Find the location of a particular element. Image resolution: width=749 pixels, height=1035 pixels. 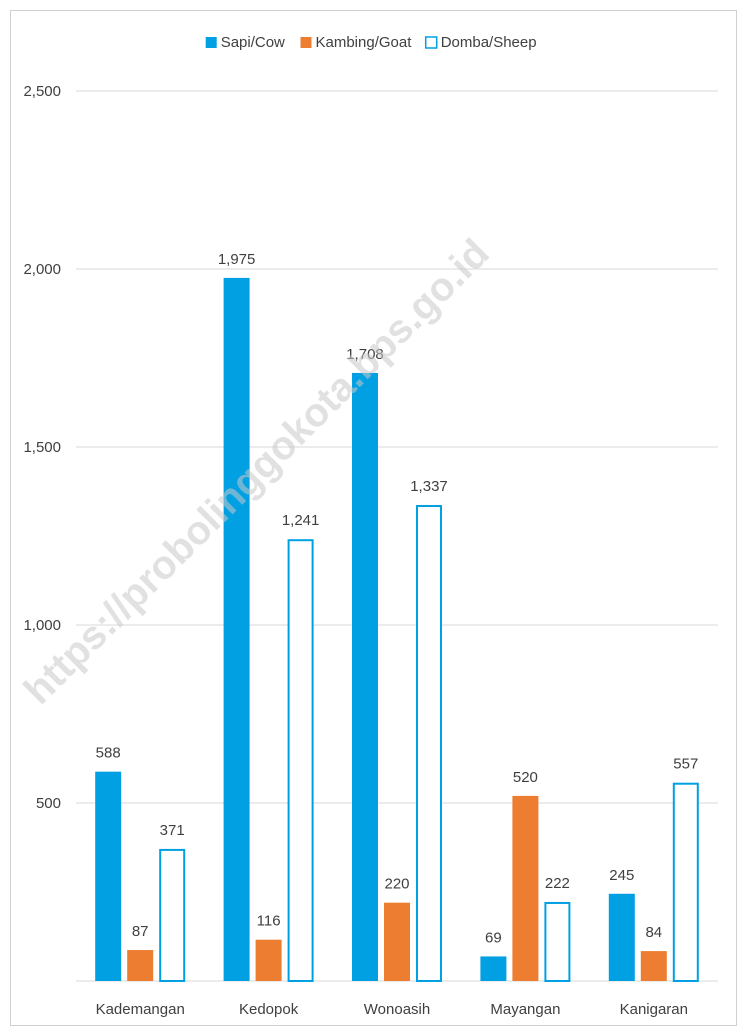

y-axis-ticks: 500 1,000 1,500 2,000 2,500 is located at coordinates (42, 447).